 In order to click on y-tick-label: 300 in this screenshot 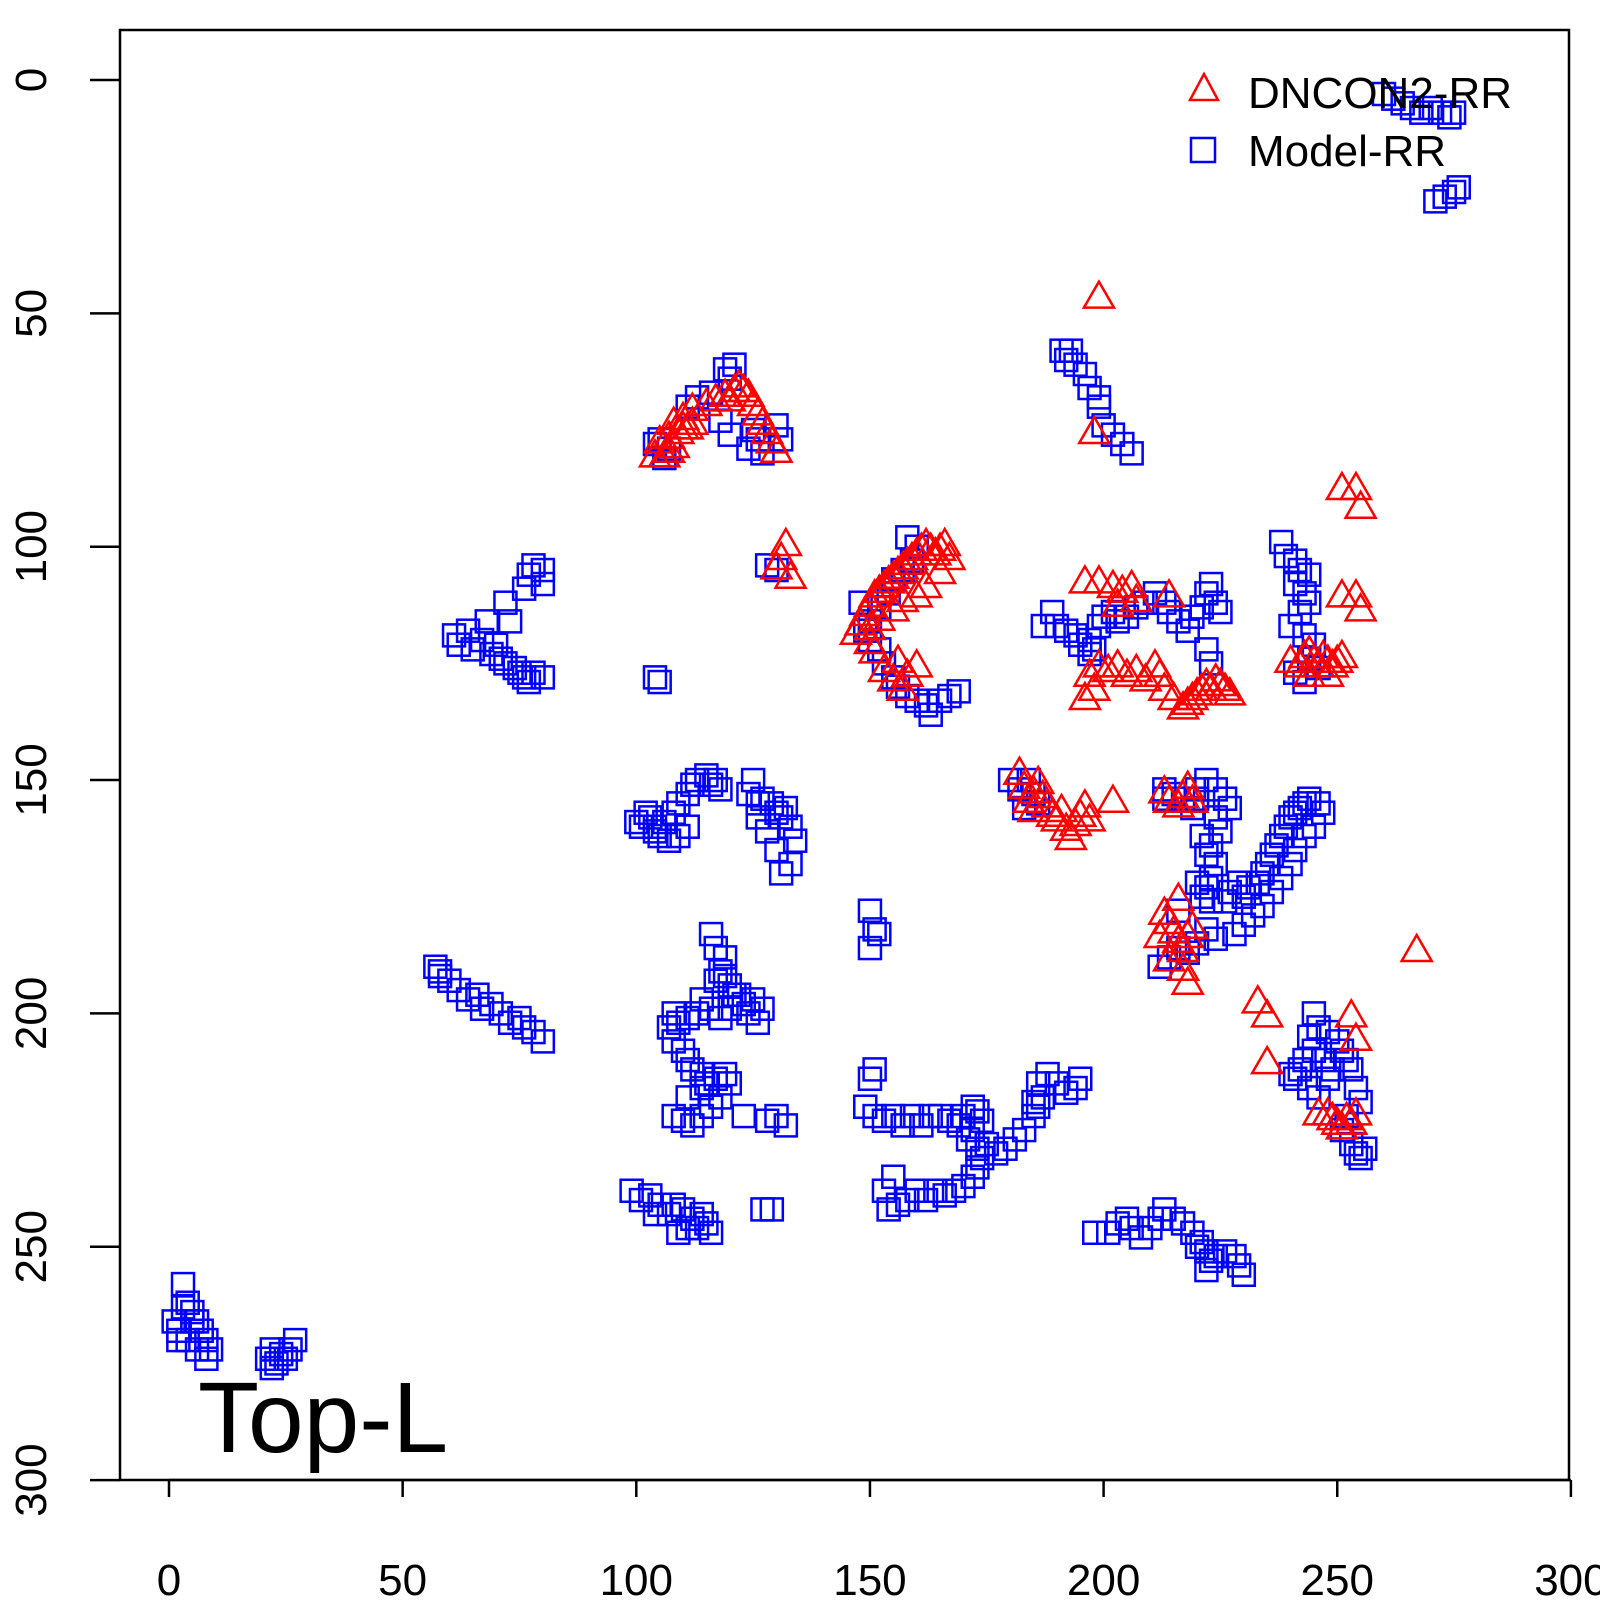, I will do `click(31, 1479)`.